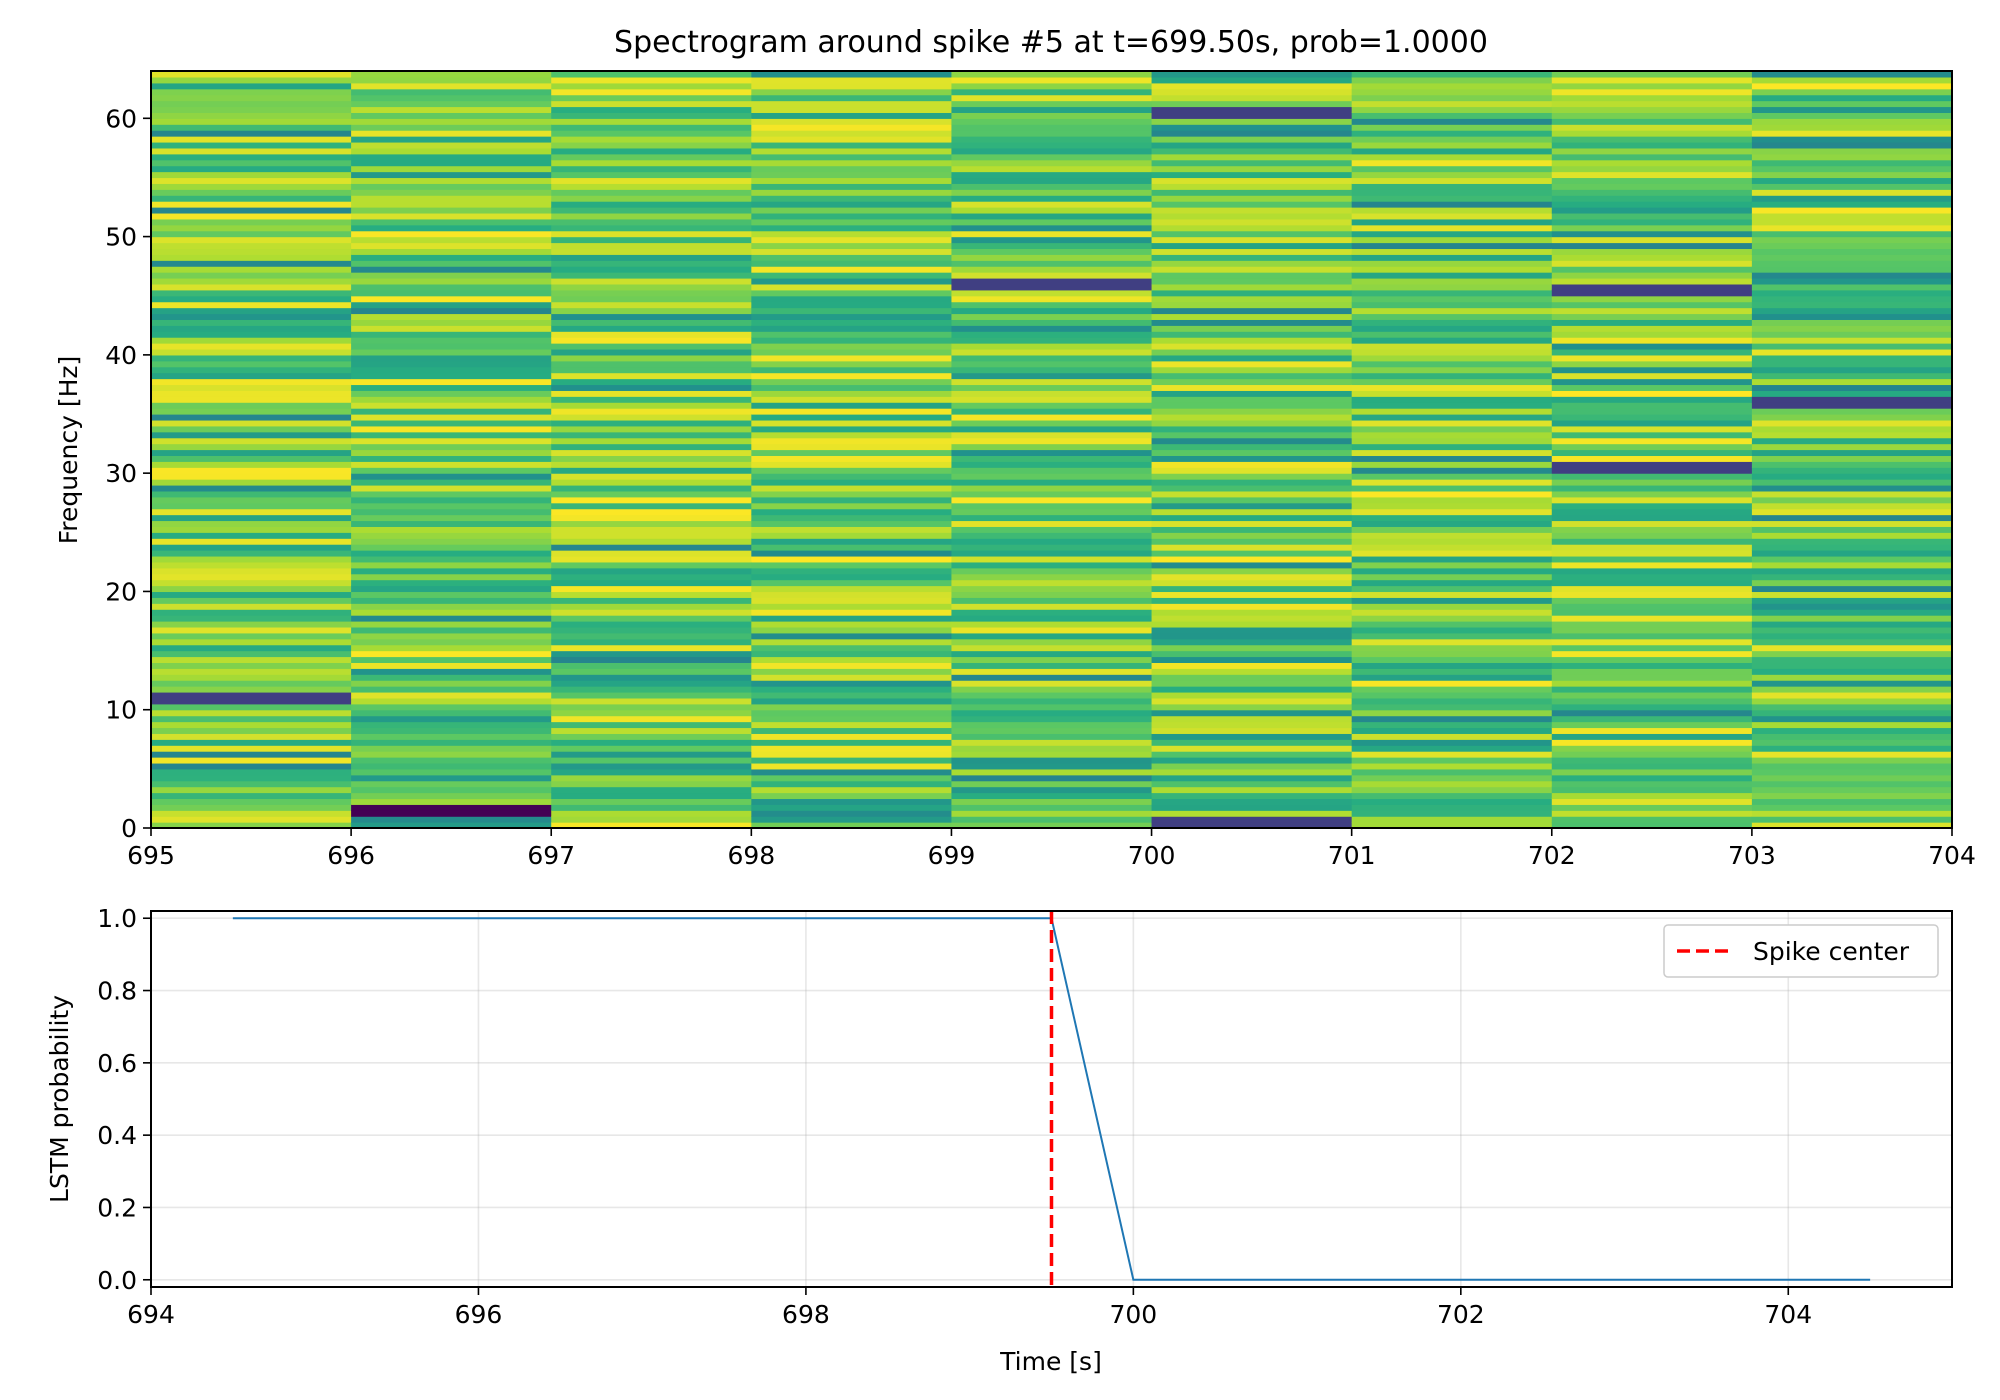 Image resolution: width=2000 pixels, height=1400 pixels. What do you see at coordinates (121, 355) in the screenshot?
I see `spectrogram-y-tick-label: 40` at bounding box center [121, 355].